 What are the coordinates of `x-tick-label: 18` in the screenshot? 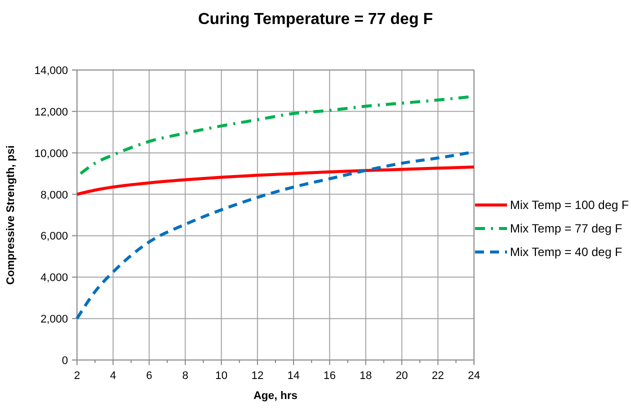 It's located at (366, 376).